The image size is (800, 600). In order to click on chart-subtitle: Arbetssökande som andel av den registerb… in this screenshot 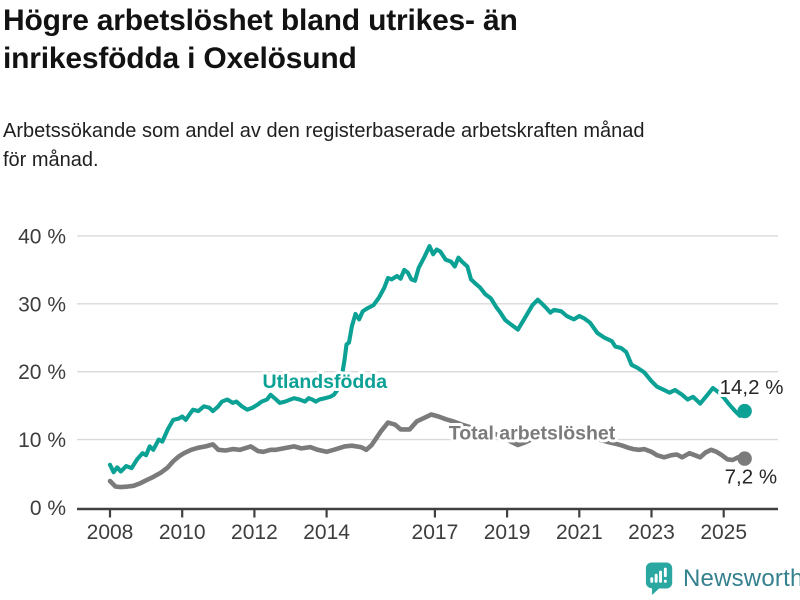, I will do `click(398, 145)`.